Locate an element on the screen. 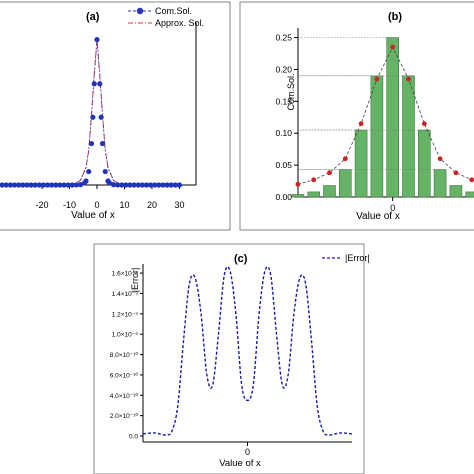 The height and width of the screenshot is (474, 474). panel-b-x-tick-label: 0 is located at coordinates (392, 208).